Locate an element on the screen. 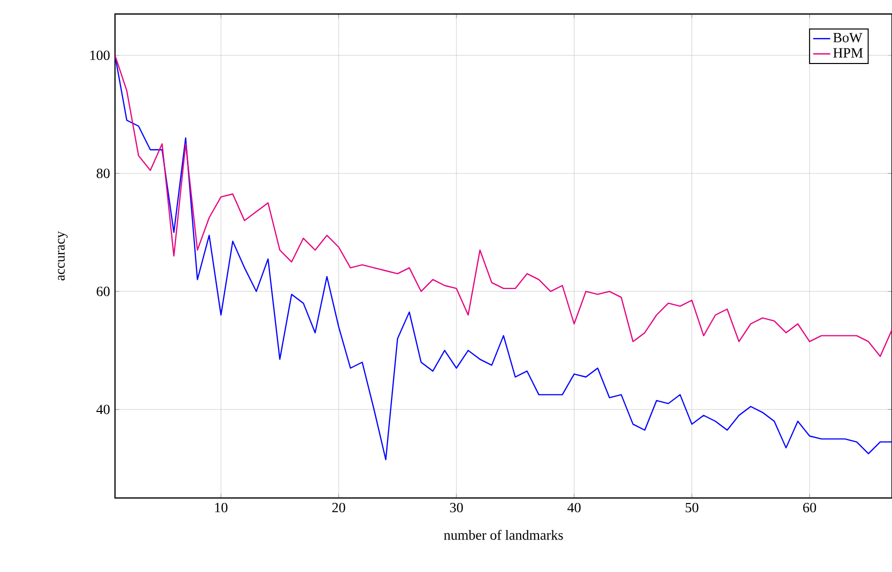 Image resolution: width=892 pixels, height=572 pixels. y-tick-label: 40 is located at coordinates (103, 409).